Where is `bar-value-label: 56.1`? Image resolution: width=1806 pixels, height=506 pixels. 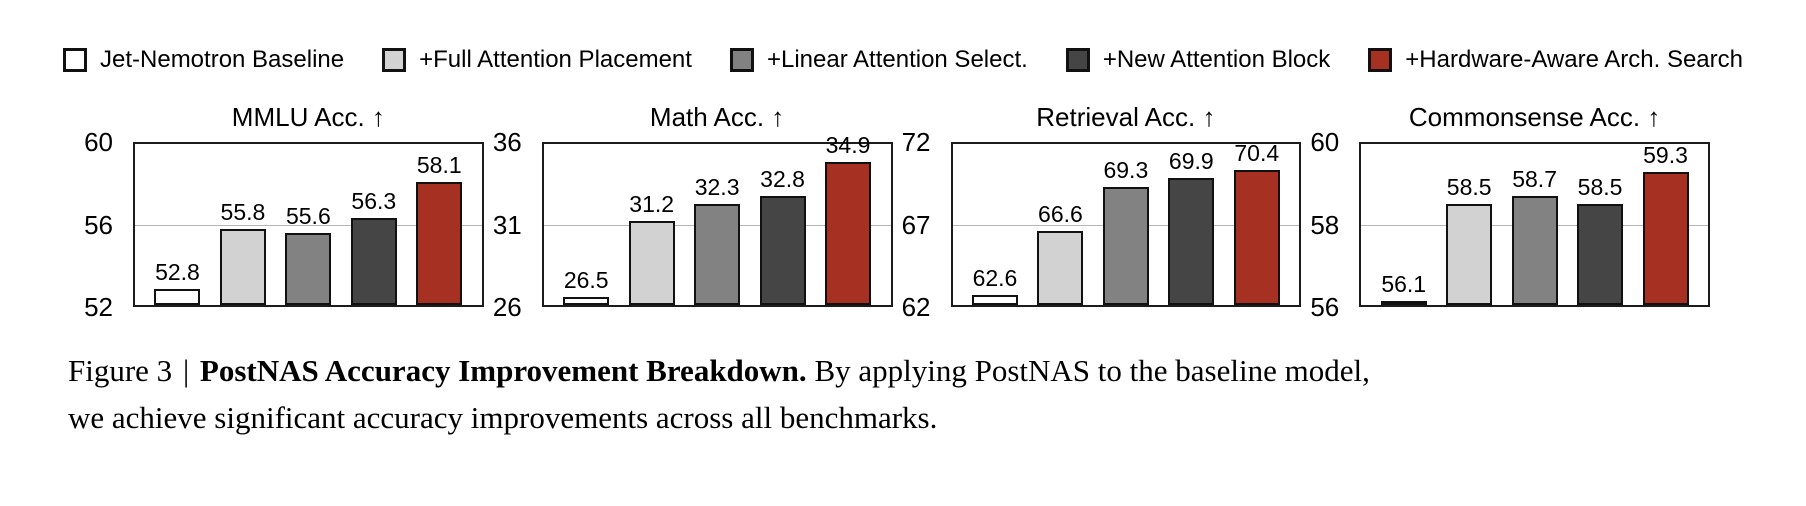
bar-value-label: 56.1 is located at coordinates (1404, 283).